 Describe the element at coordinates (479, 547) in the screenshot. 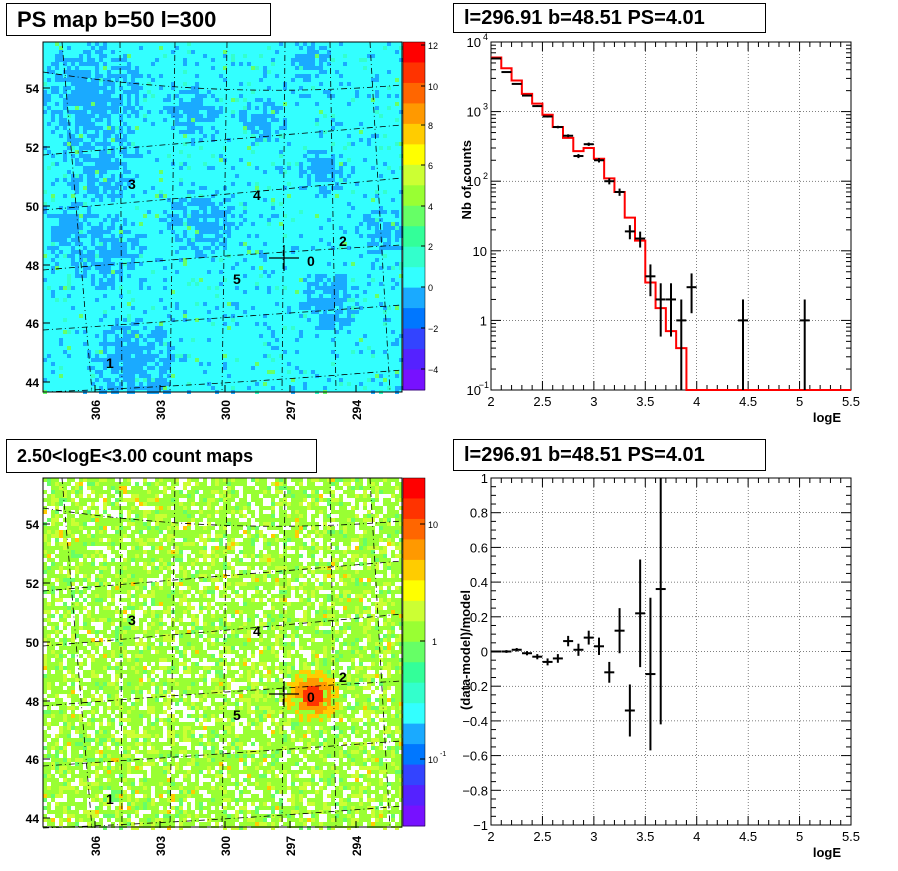

I see `y-tick-label: 0.6` at that location.